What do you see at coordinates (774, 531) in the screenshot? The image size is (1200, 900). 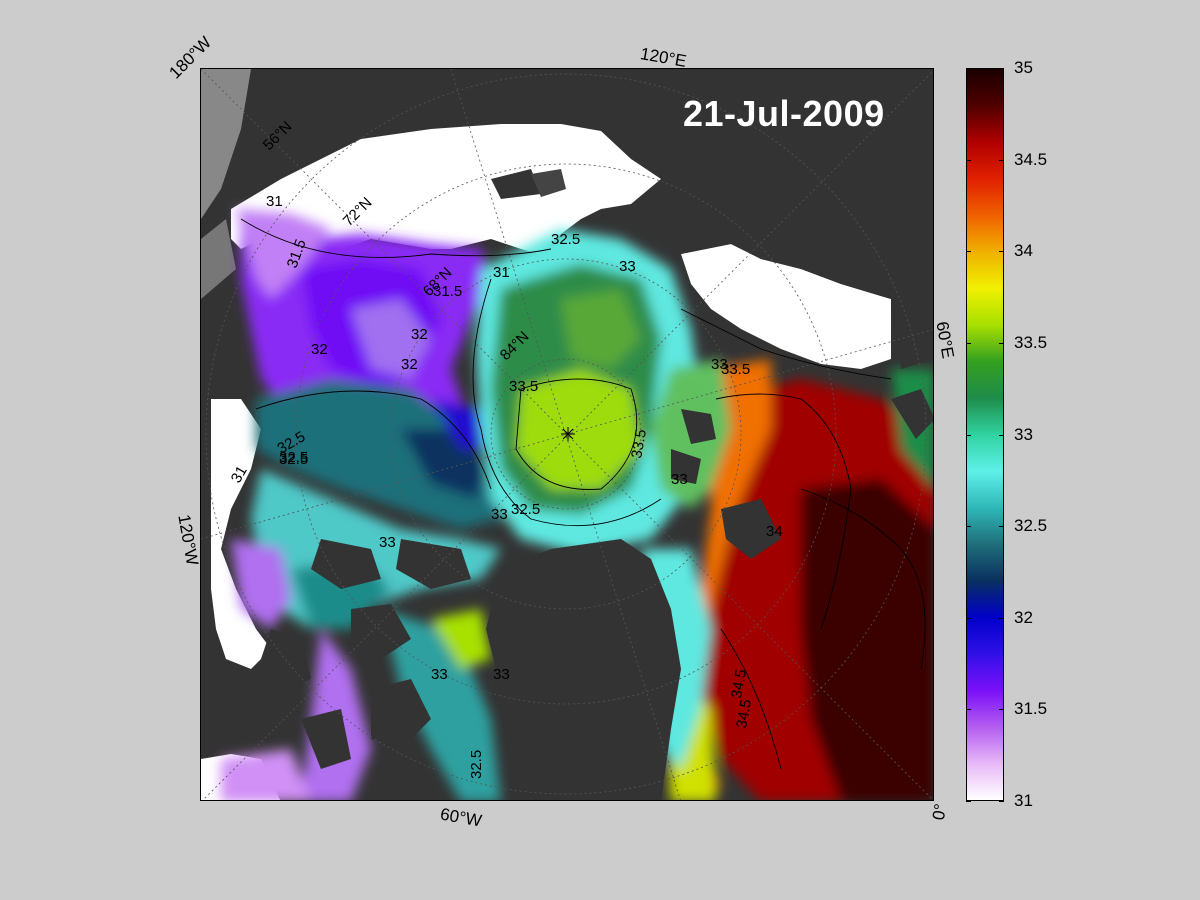 I see `contour-label: 34` at bounding box center [774, 531].